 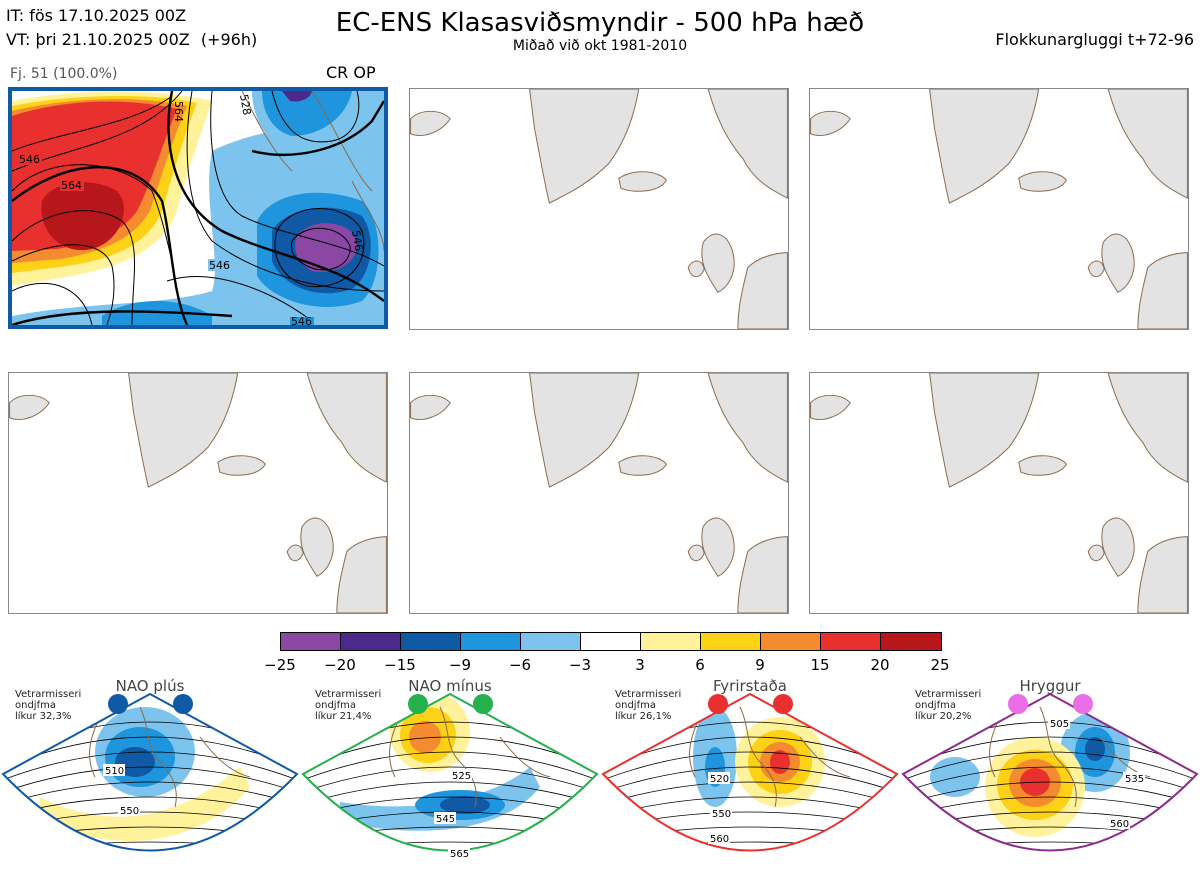 I want to click on regime-map: 510 550, so click(x=150, y=774).